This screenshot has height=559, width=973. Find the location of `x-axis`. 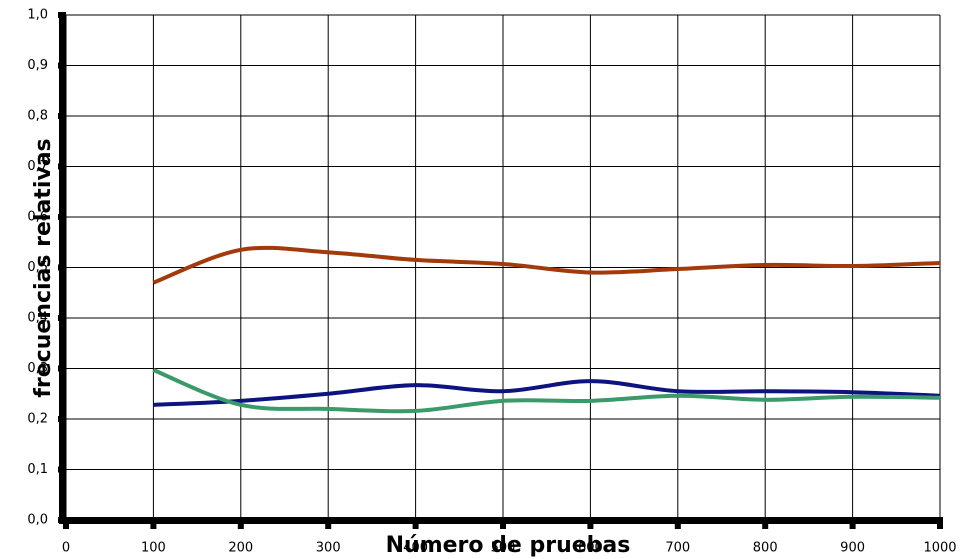

x-axis is located at coordinates (501, 520).